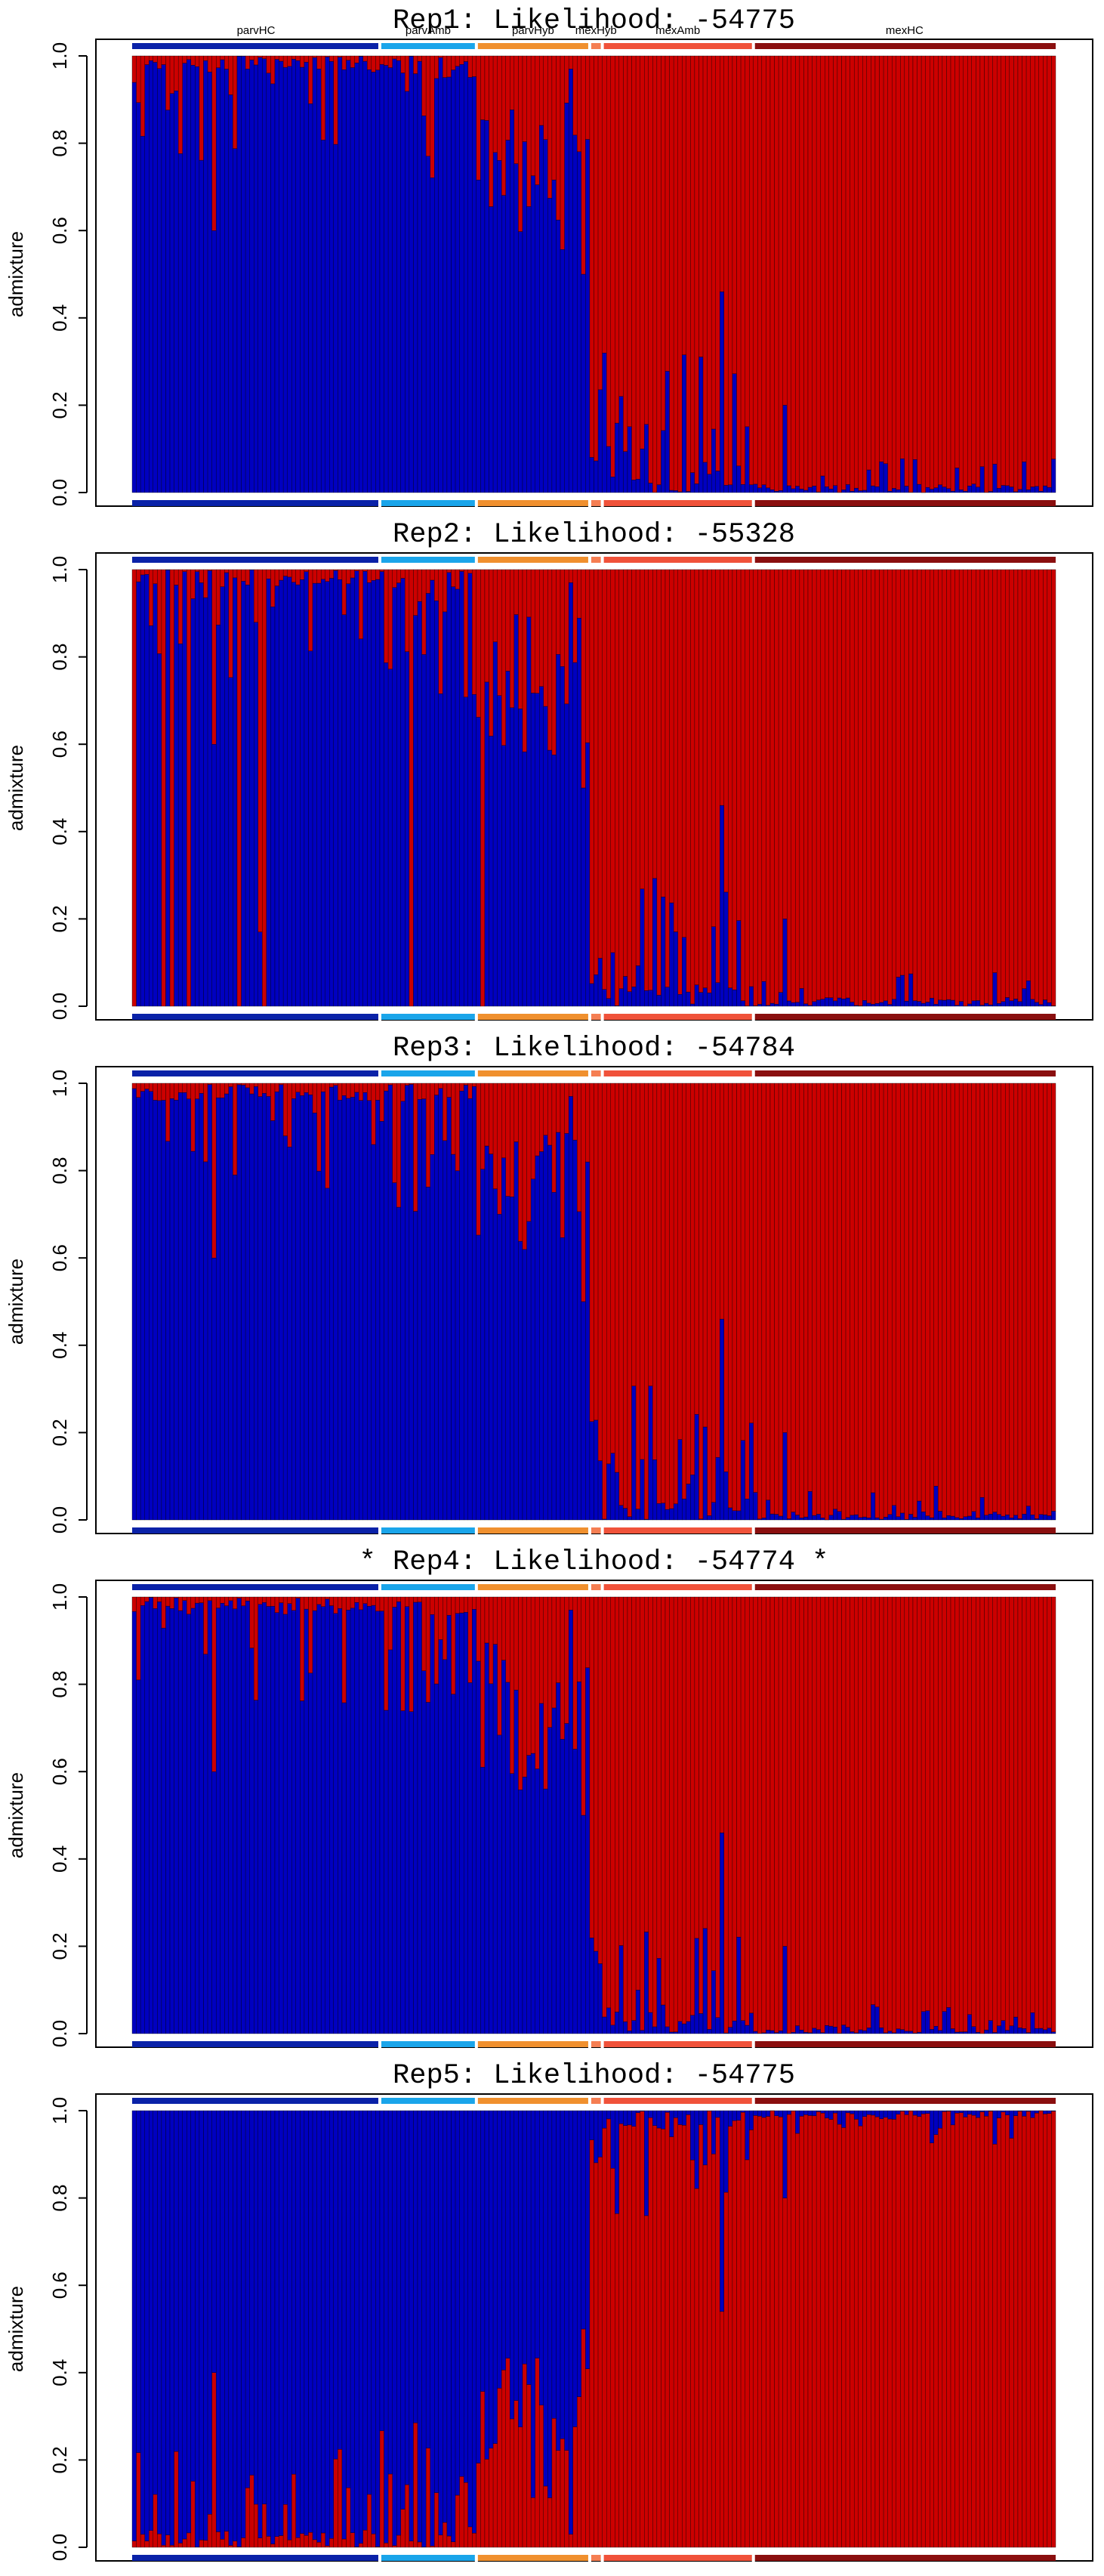 This screenshot has height=2576, width=1104. I want to click on y-tick-label: 0.4, so click(59, 831).